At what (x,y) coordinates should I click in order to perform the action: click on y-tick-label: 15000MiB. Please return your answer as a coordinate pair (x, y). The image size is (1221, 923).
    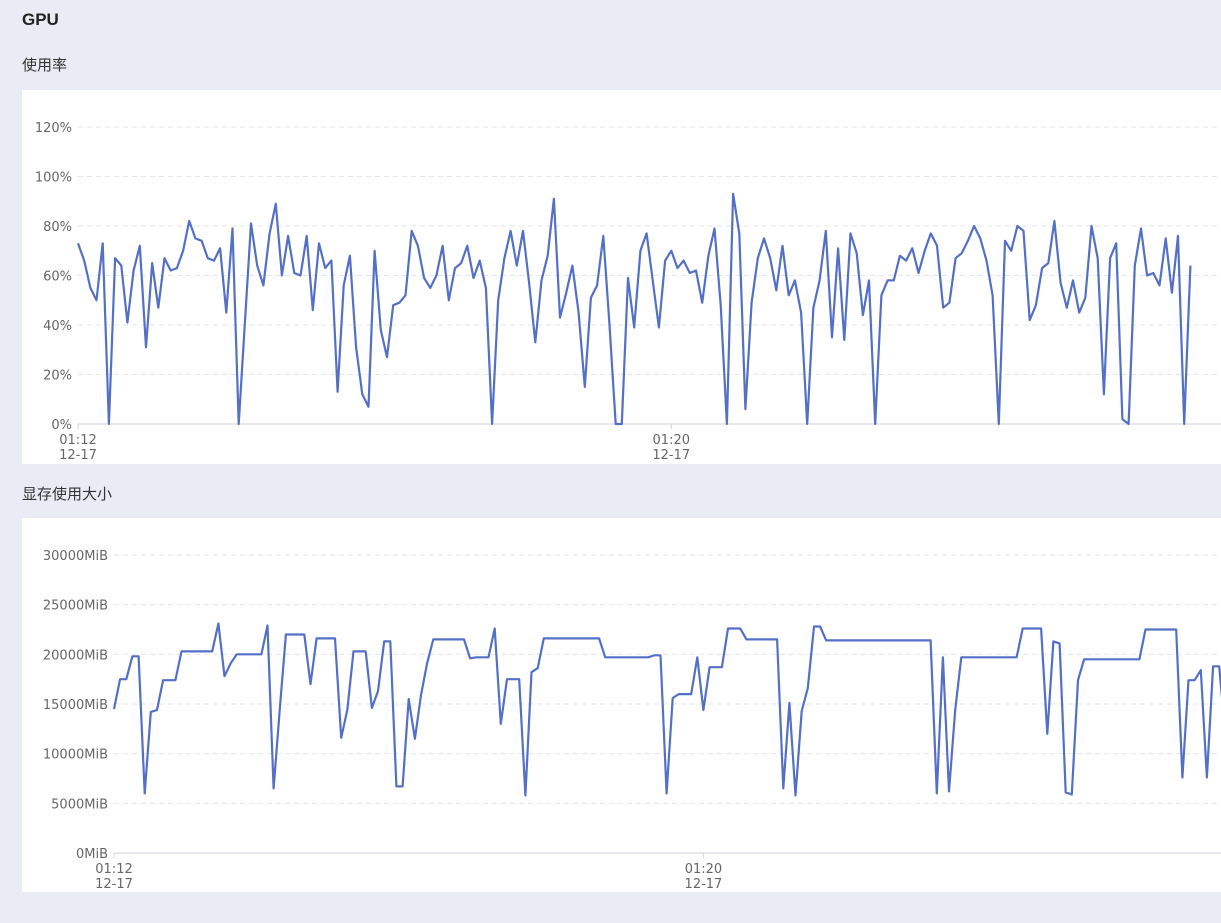
    Looking at the image, I should click on (75, 705).